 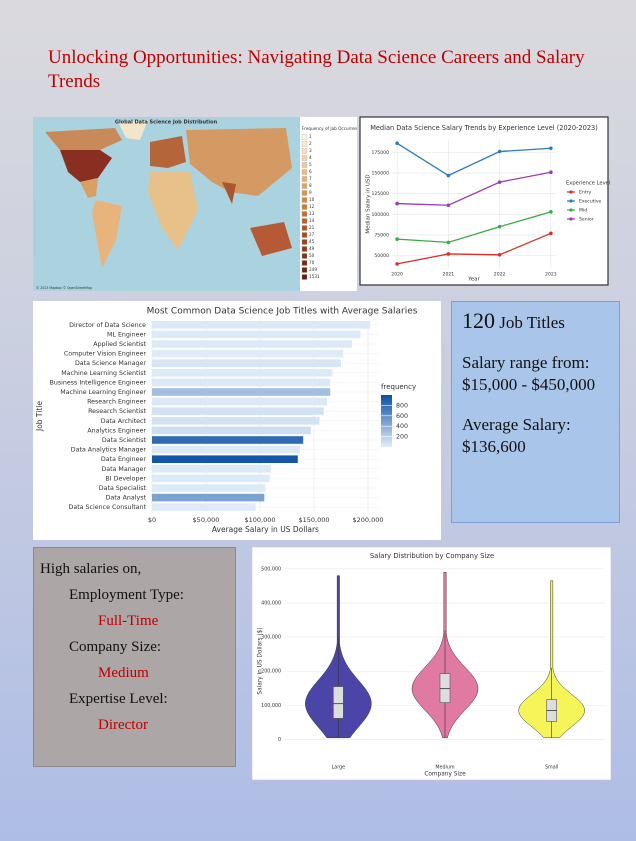 I want to click on x-axis-label: Average Salary in US Dollars, so click(x=265, y=529).